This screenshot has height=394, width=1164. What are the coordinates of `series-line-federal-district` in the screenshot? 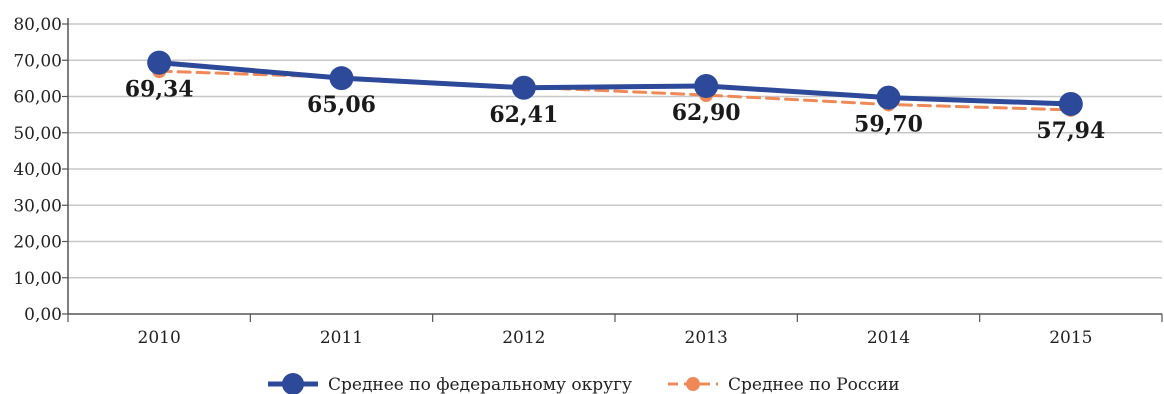 It's located at (615, 83).